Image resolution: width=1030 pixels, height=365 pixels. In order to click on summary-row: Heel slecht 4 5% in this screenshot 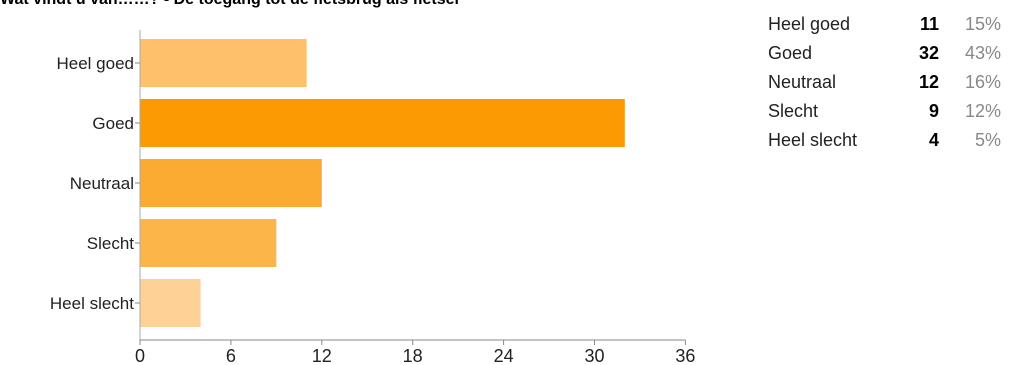, I will do `click(884, 140)`.